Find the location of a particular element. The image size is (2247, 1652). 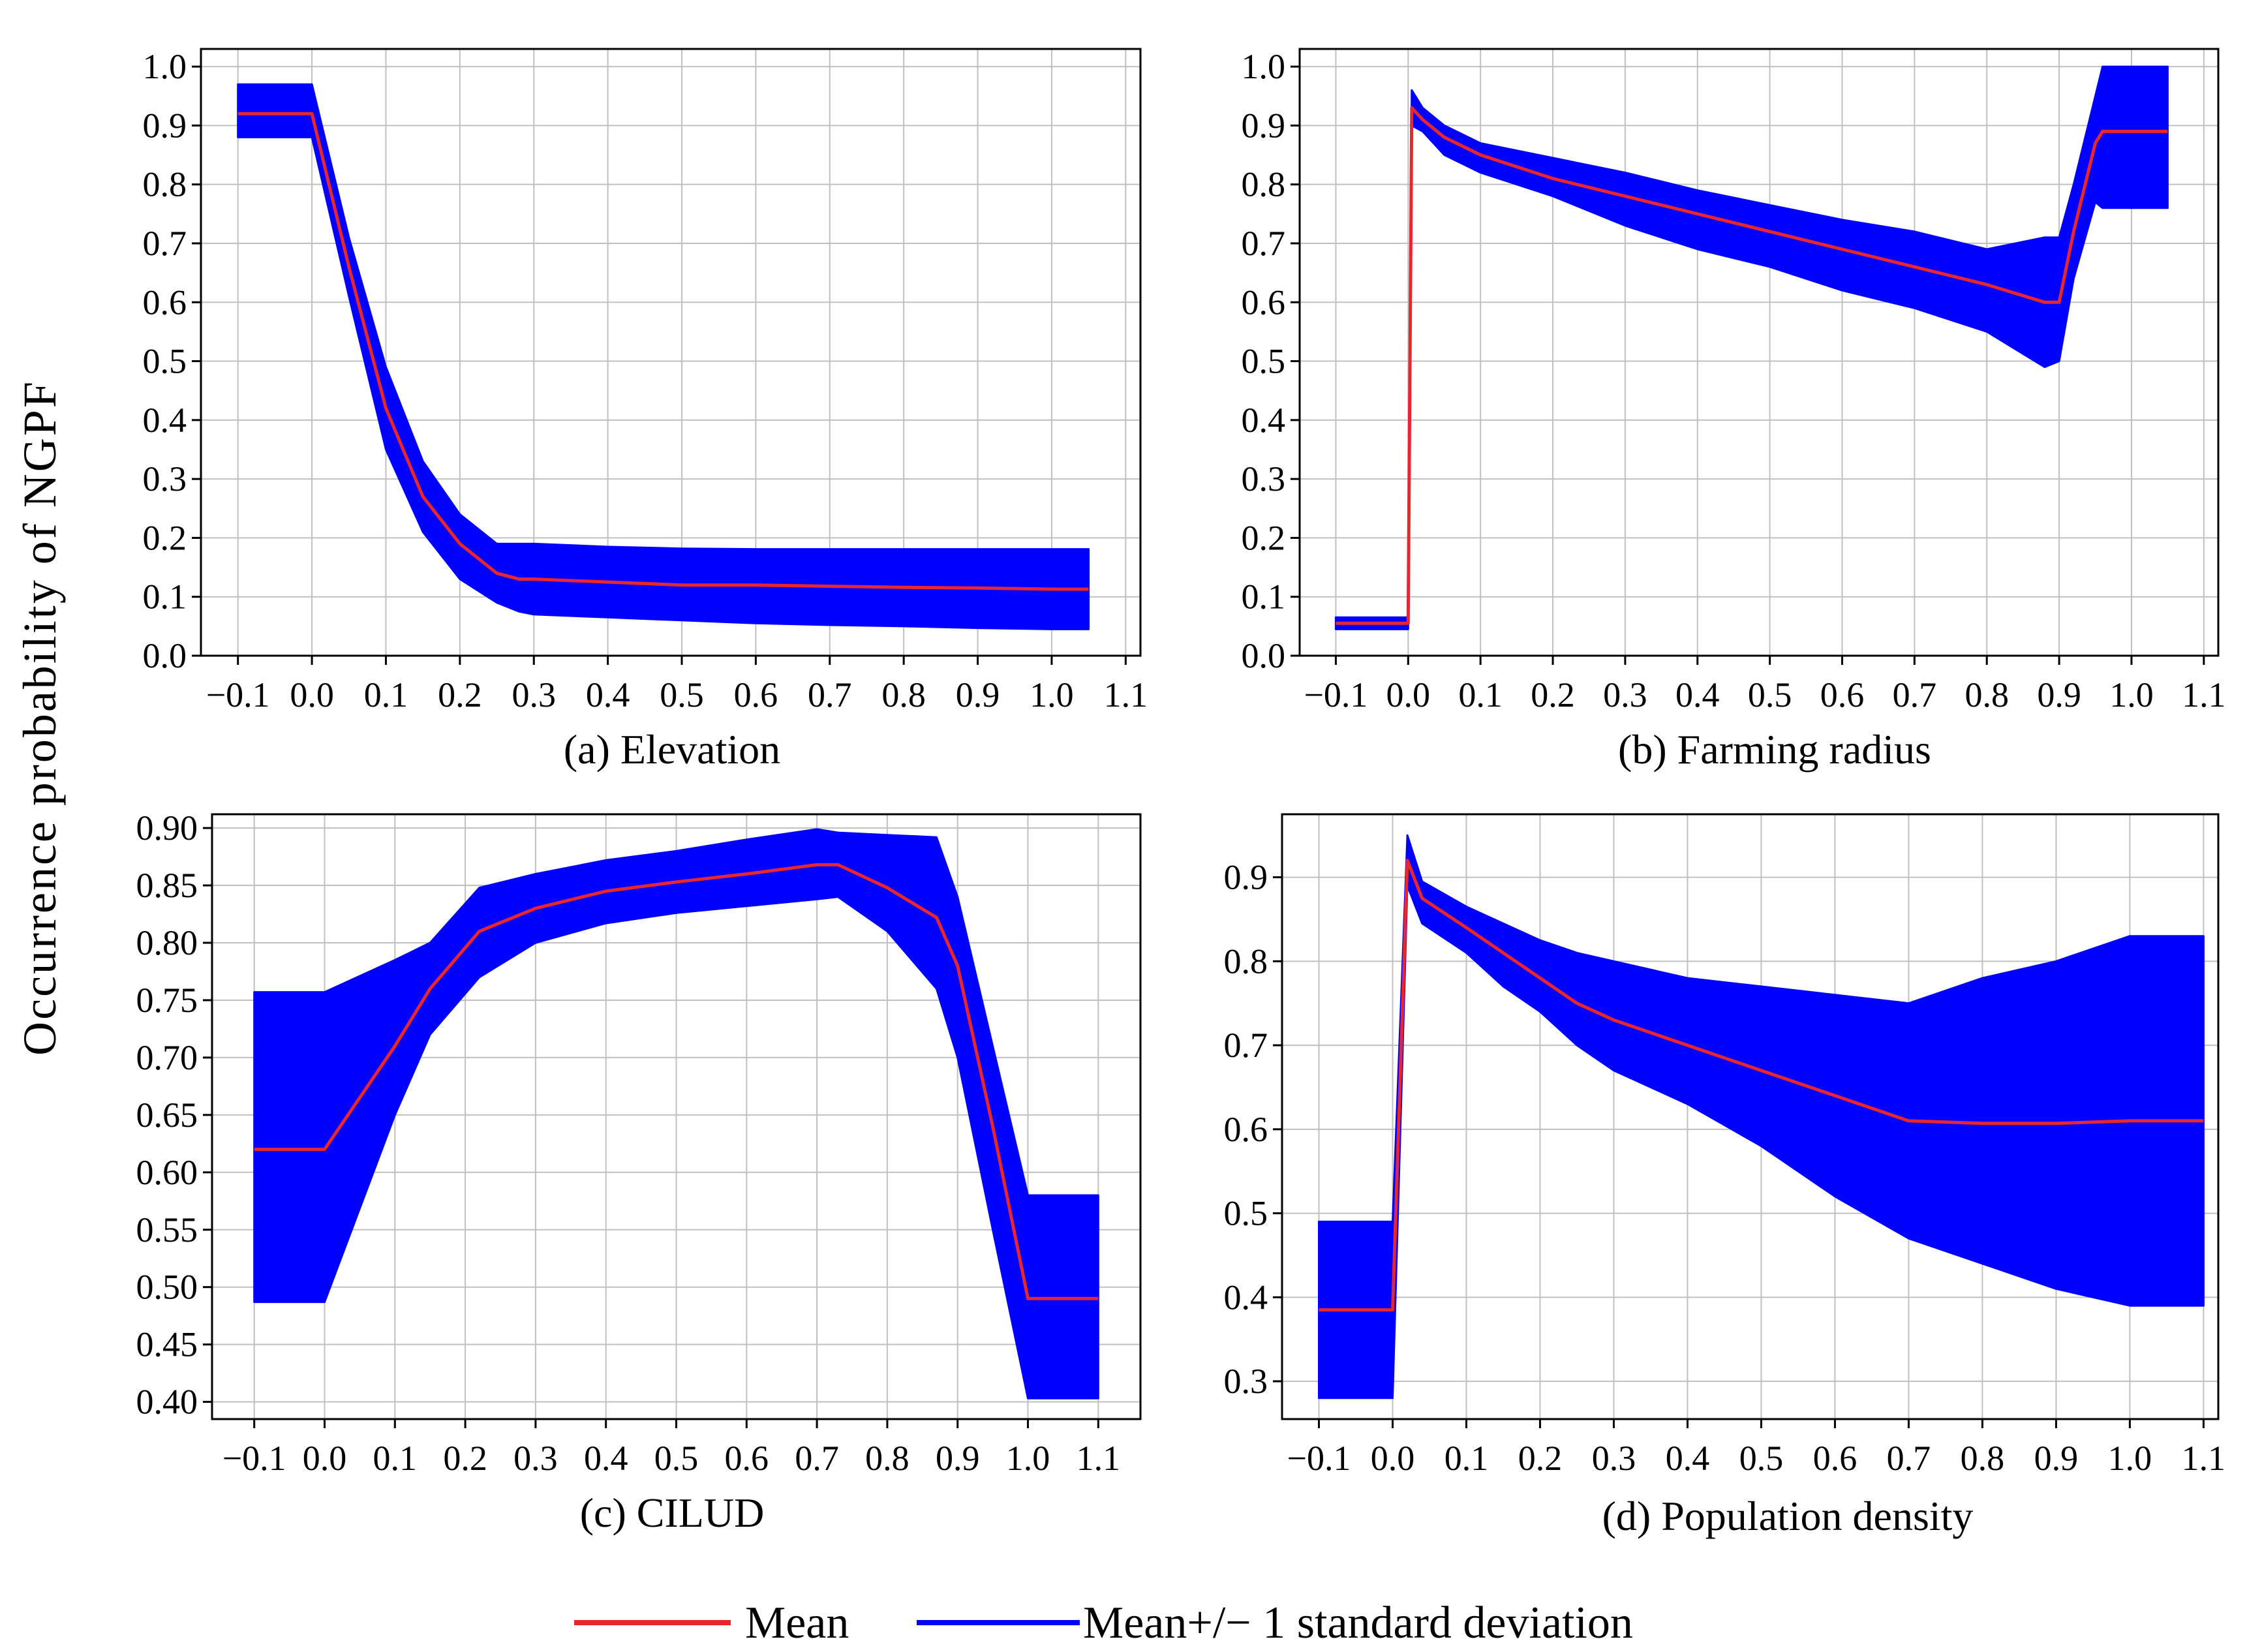

y-axis-label: Occurrence probability of NGPF is located at coordinates (40, 718).